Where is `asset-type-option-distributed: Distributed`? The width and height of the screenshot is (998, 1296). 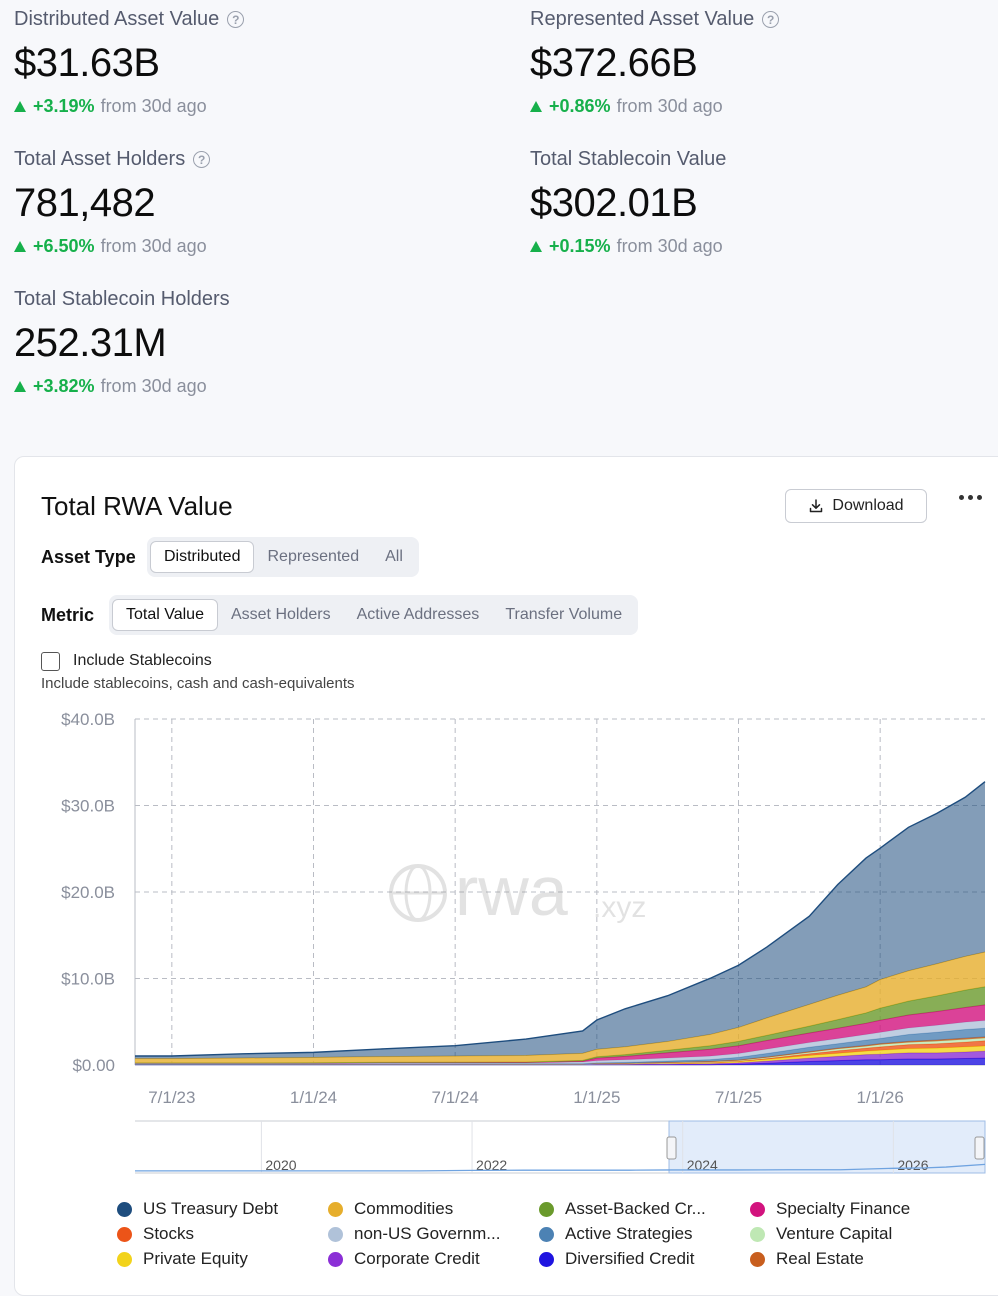 asset-type-option-distributed: Distributed is located at coordinates (202, 557).